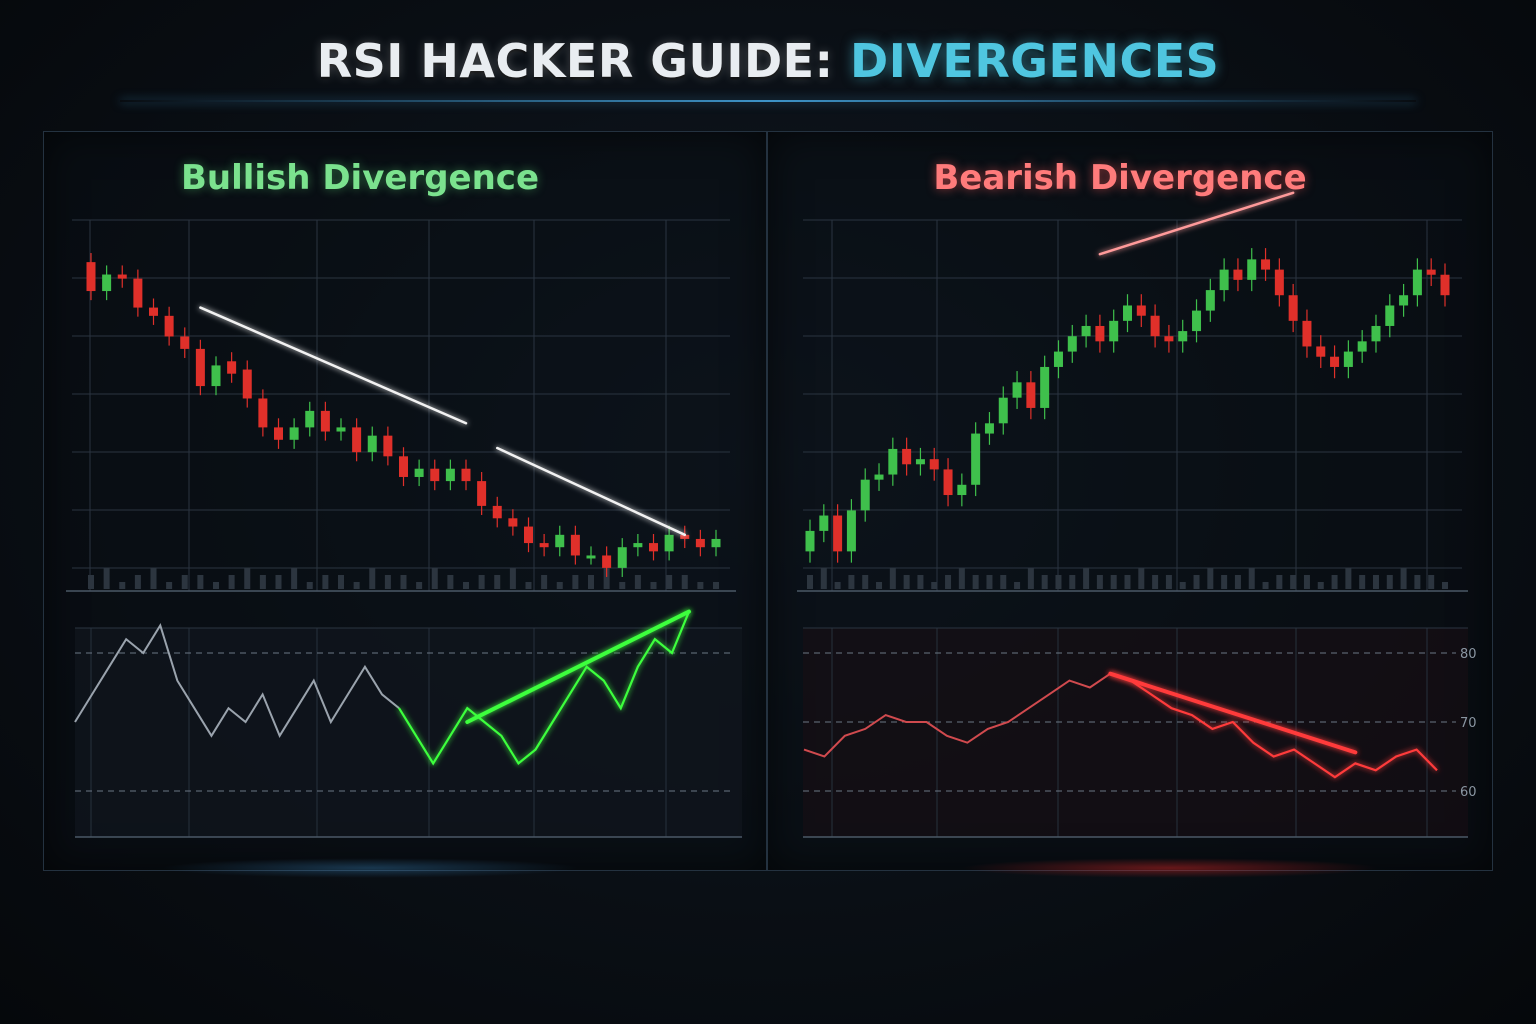 This screenshot has height=1024, width=1536. What do you see at coordinates (360, 178) in the screenshot?
I see `bullish-panel-title: Bullish Divergence` at bounding box center [360, 178].